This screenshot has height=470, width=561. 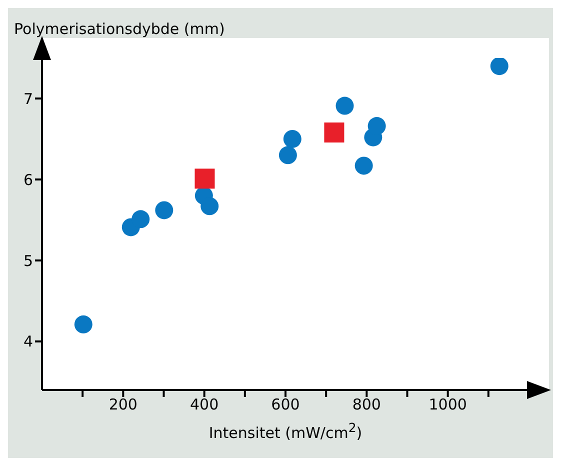 I want to click on y-tick-label: 6, so click(x=28, y=179).